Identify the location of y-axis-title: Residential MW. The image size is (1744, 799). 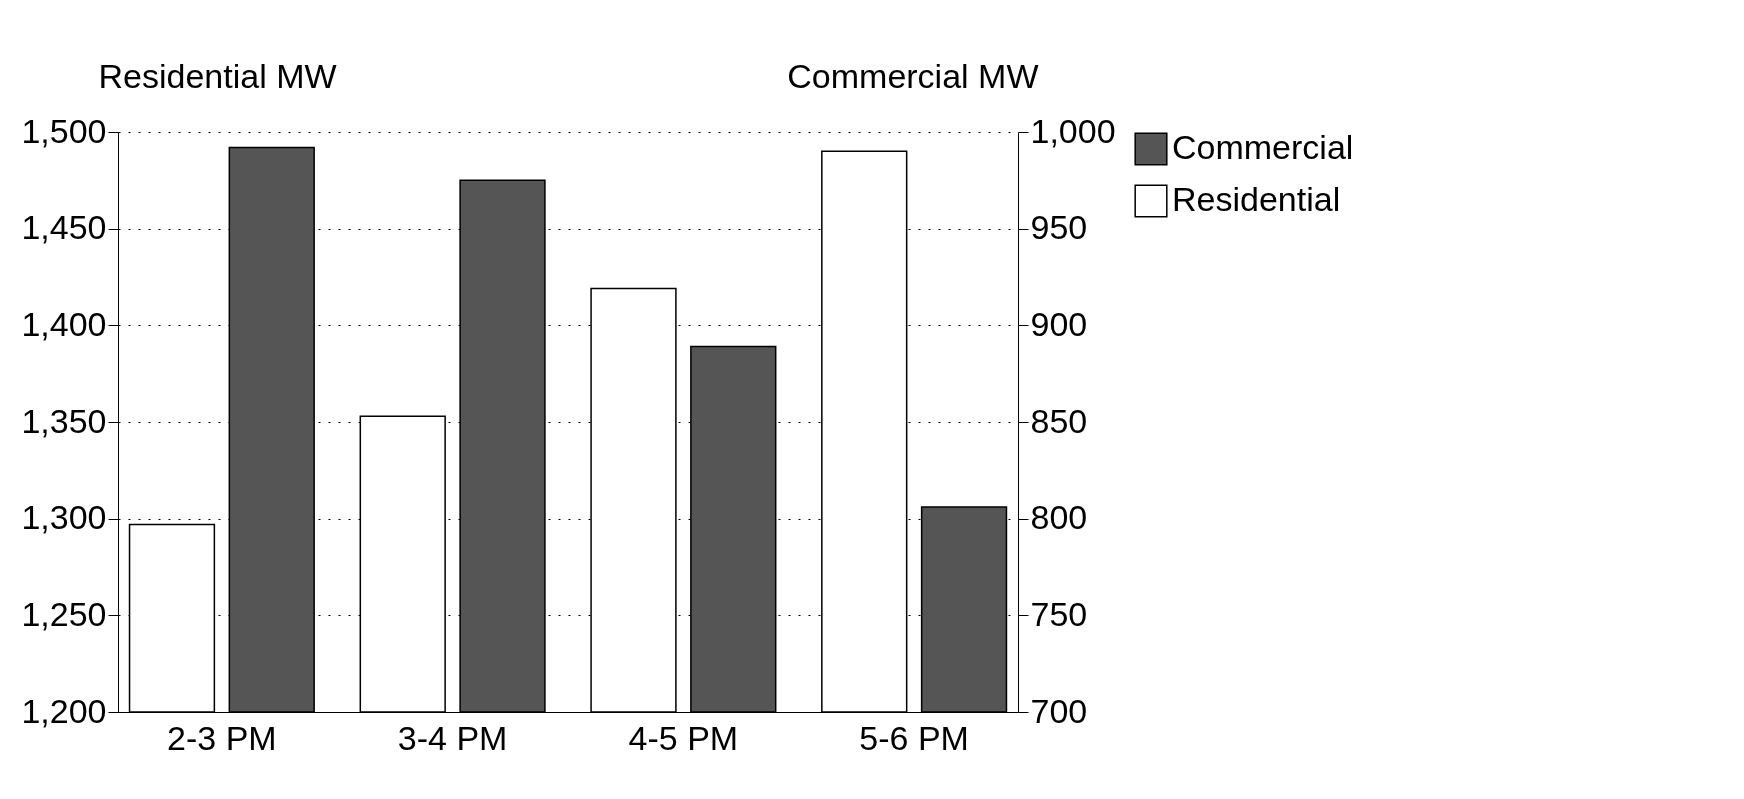
(217, 75).